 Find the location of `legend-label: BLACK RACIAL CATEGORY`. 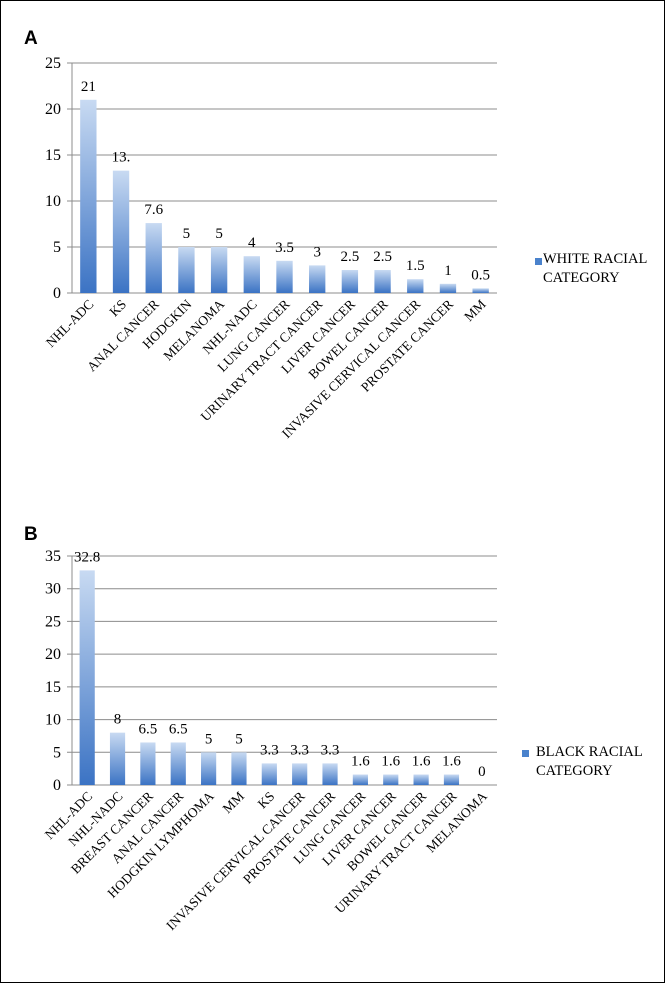

legend-label: BLACK RACIAL CATEGORY is located at coordinates (589, 761).